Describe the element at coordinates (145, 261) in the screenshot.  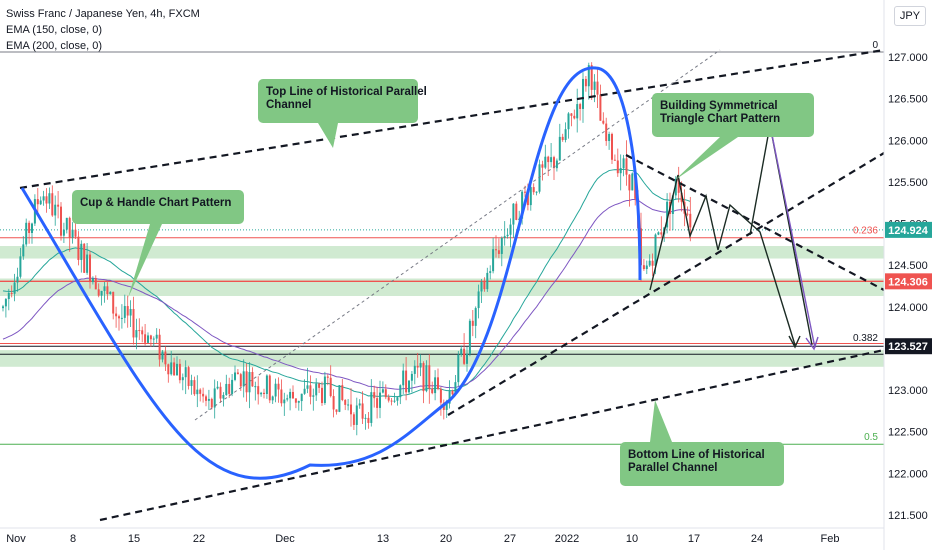
I see `cup-handle-callout-tail` at that location.